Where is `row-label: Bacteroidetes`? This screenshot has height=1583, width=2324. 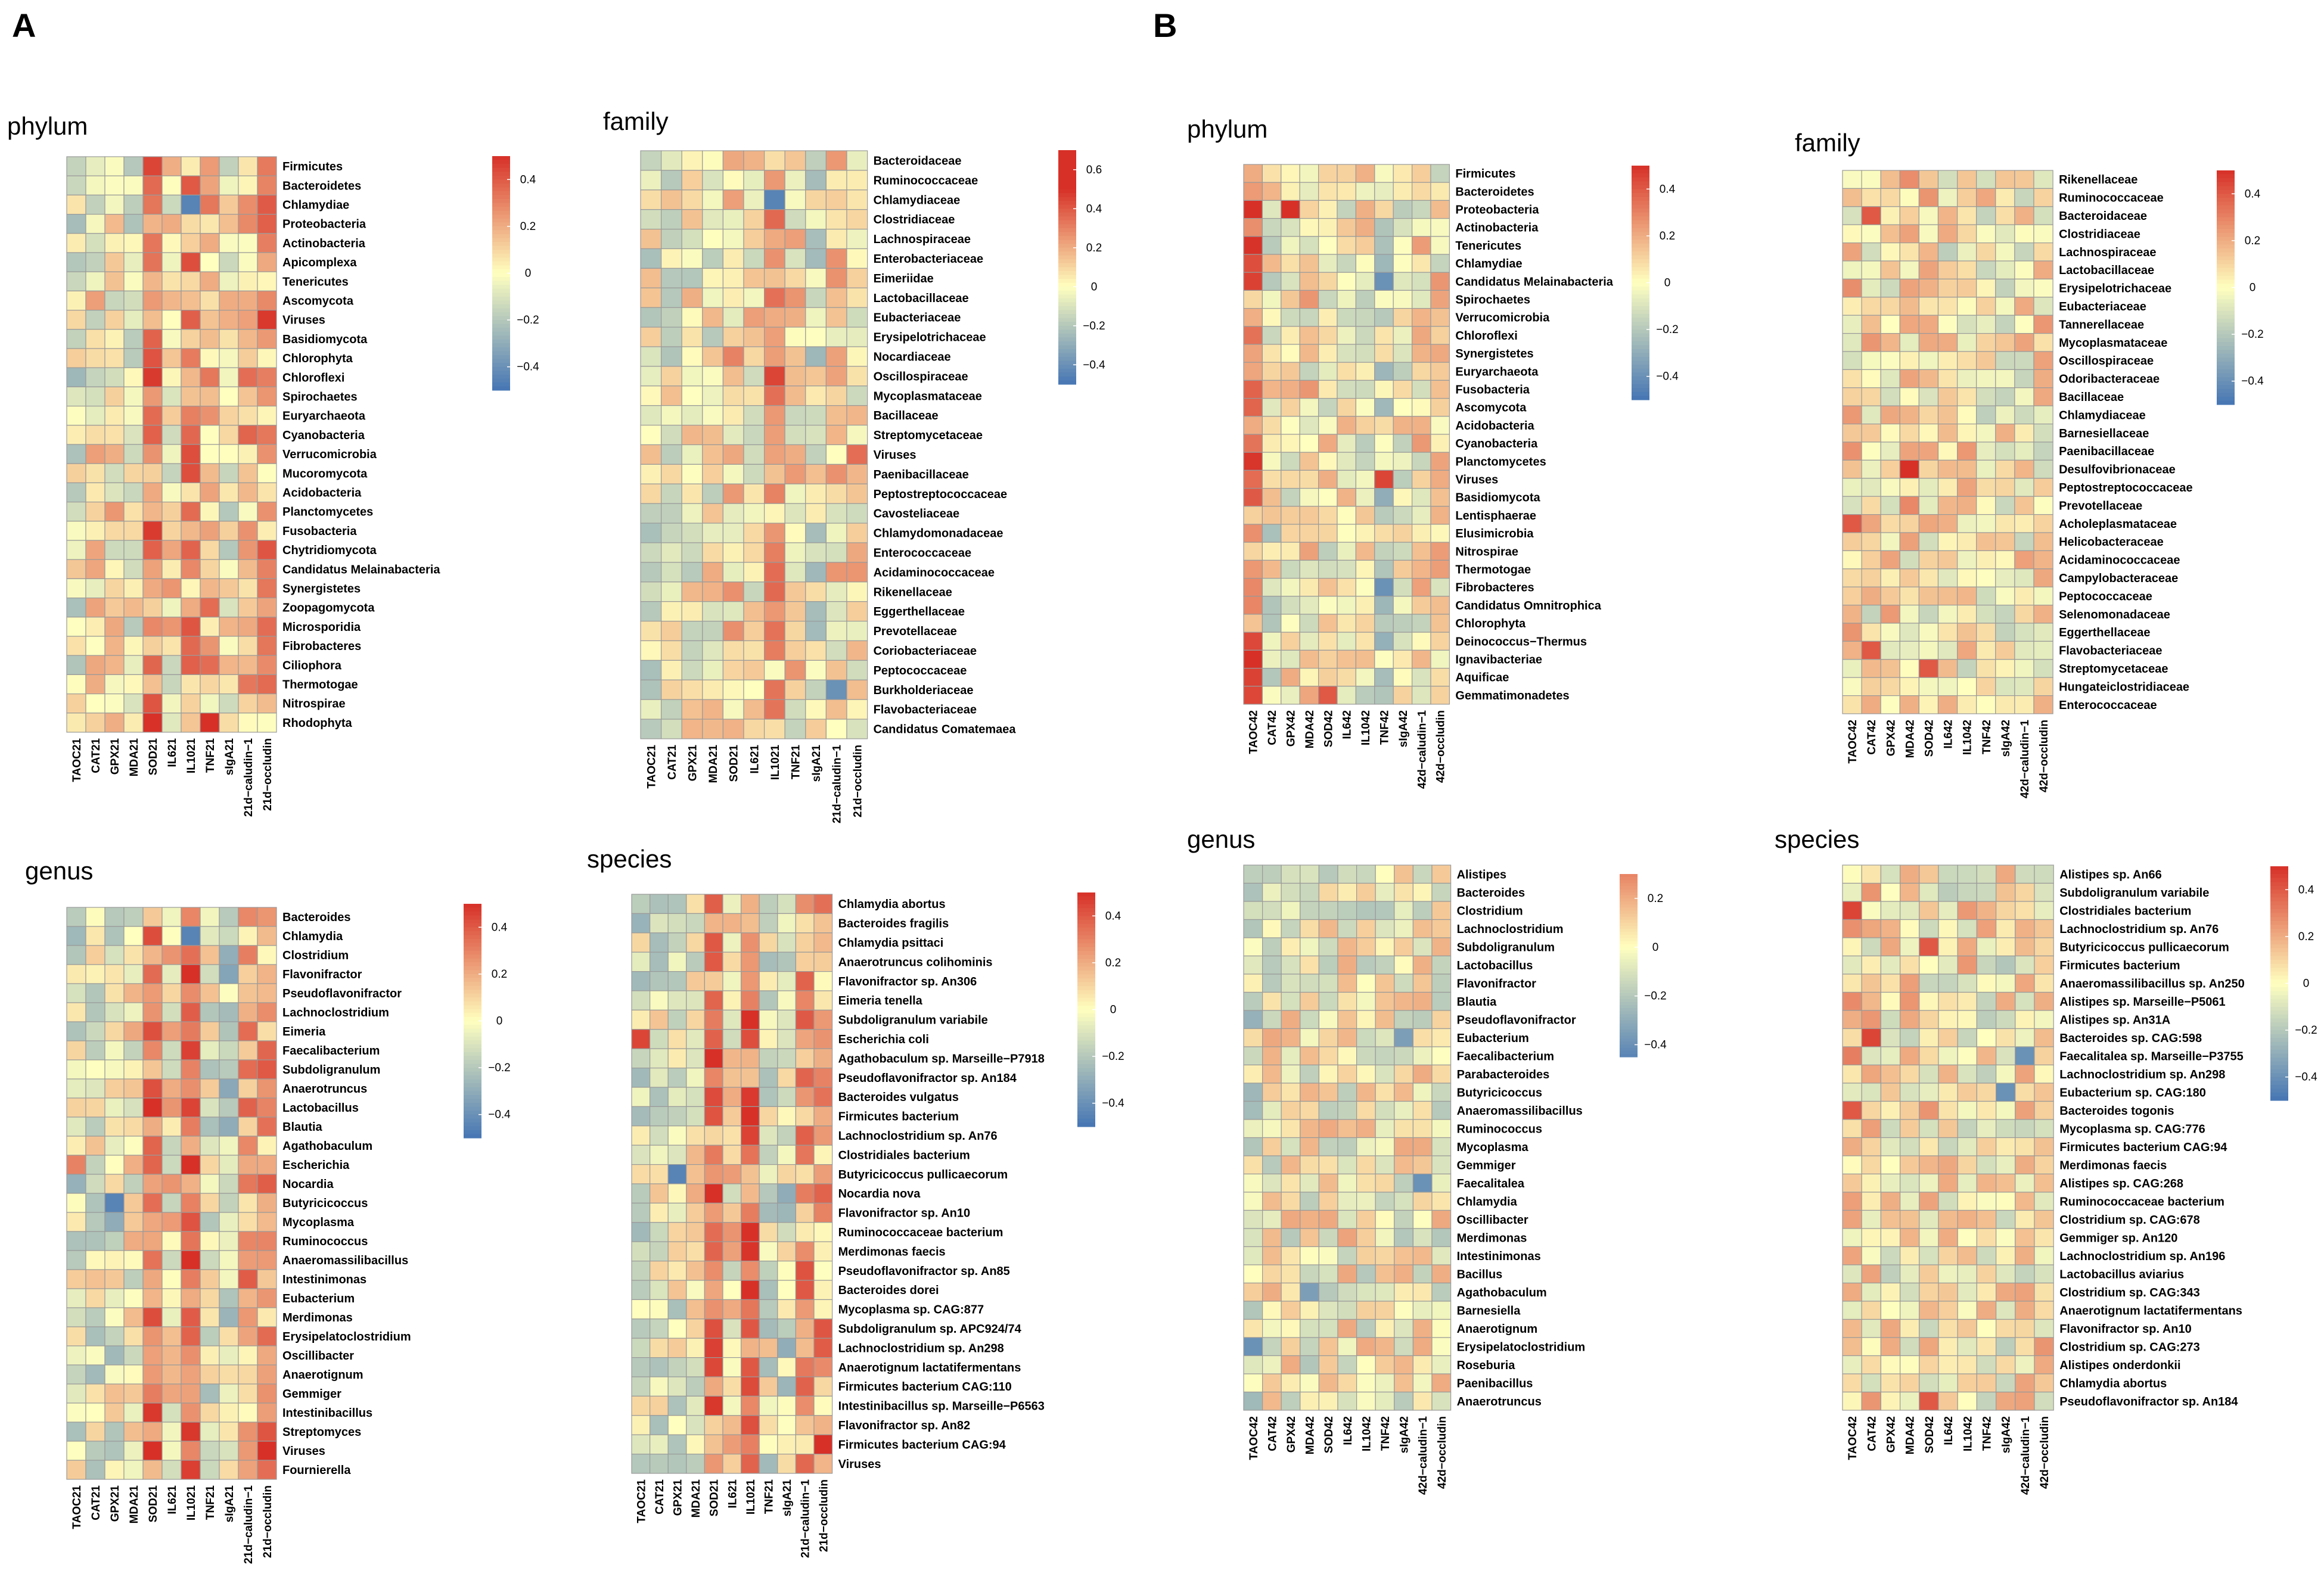
row-label: Bacteroidetes is located at coordinates (321, 185).